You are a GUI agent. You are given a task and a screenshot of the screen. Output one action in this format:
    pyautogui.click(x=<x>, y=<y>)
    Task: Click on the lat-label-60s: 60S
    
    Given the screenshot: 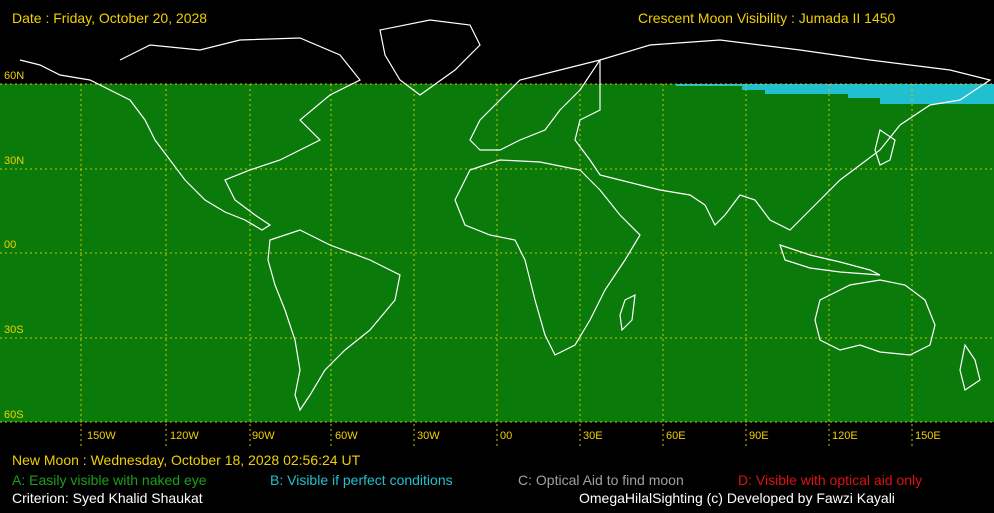 What is the action you would take?
    pyautogui.click(x=14, y=415)
    